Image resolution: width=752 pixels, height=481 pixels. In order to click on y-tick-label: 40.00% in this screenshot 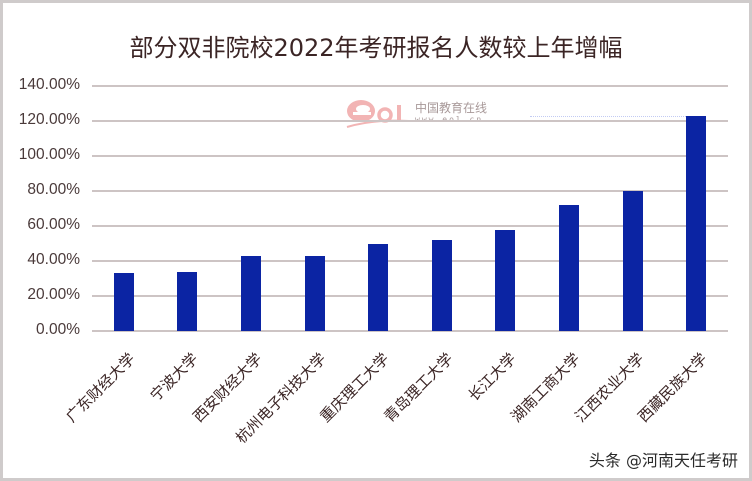, I will do `click(53, 259)`.